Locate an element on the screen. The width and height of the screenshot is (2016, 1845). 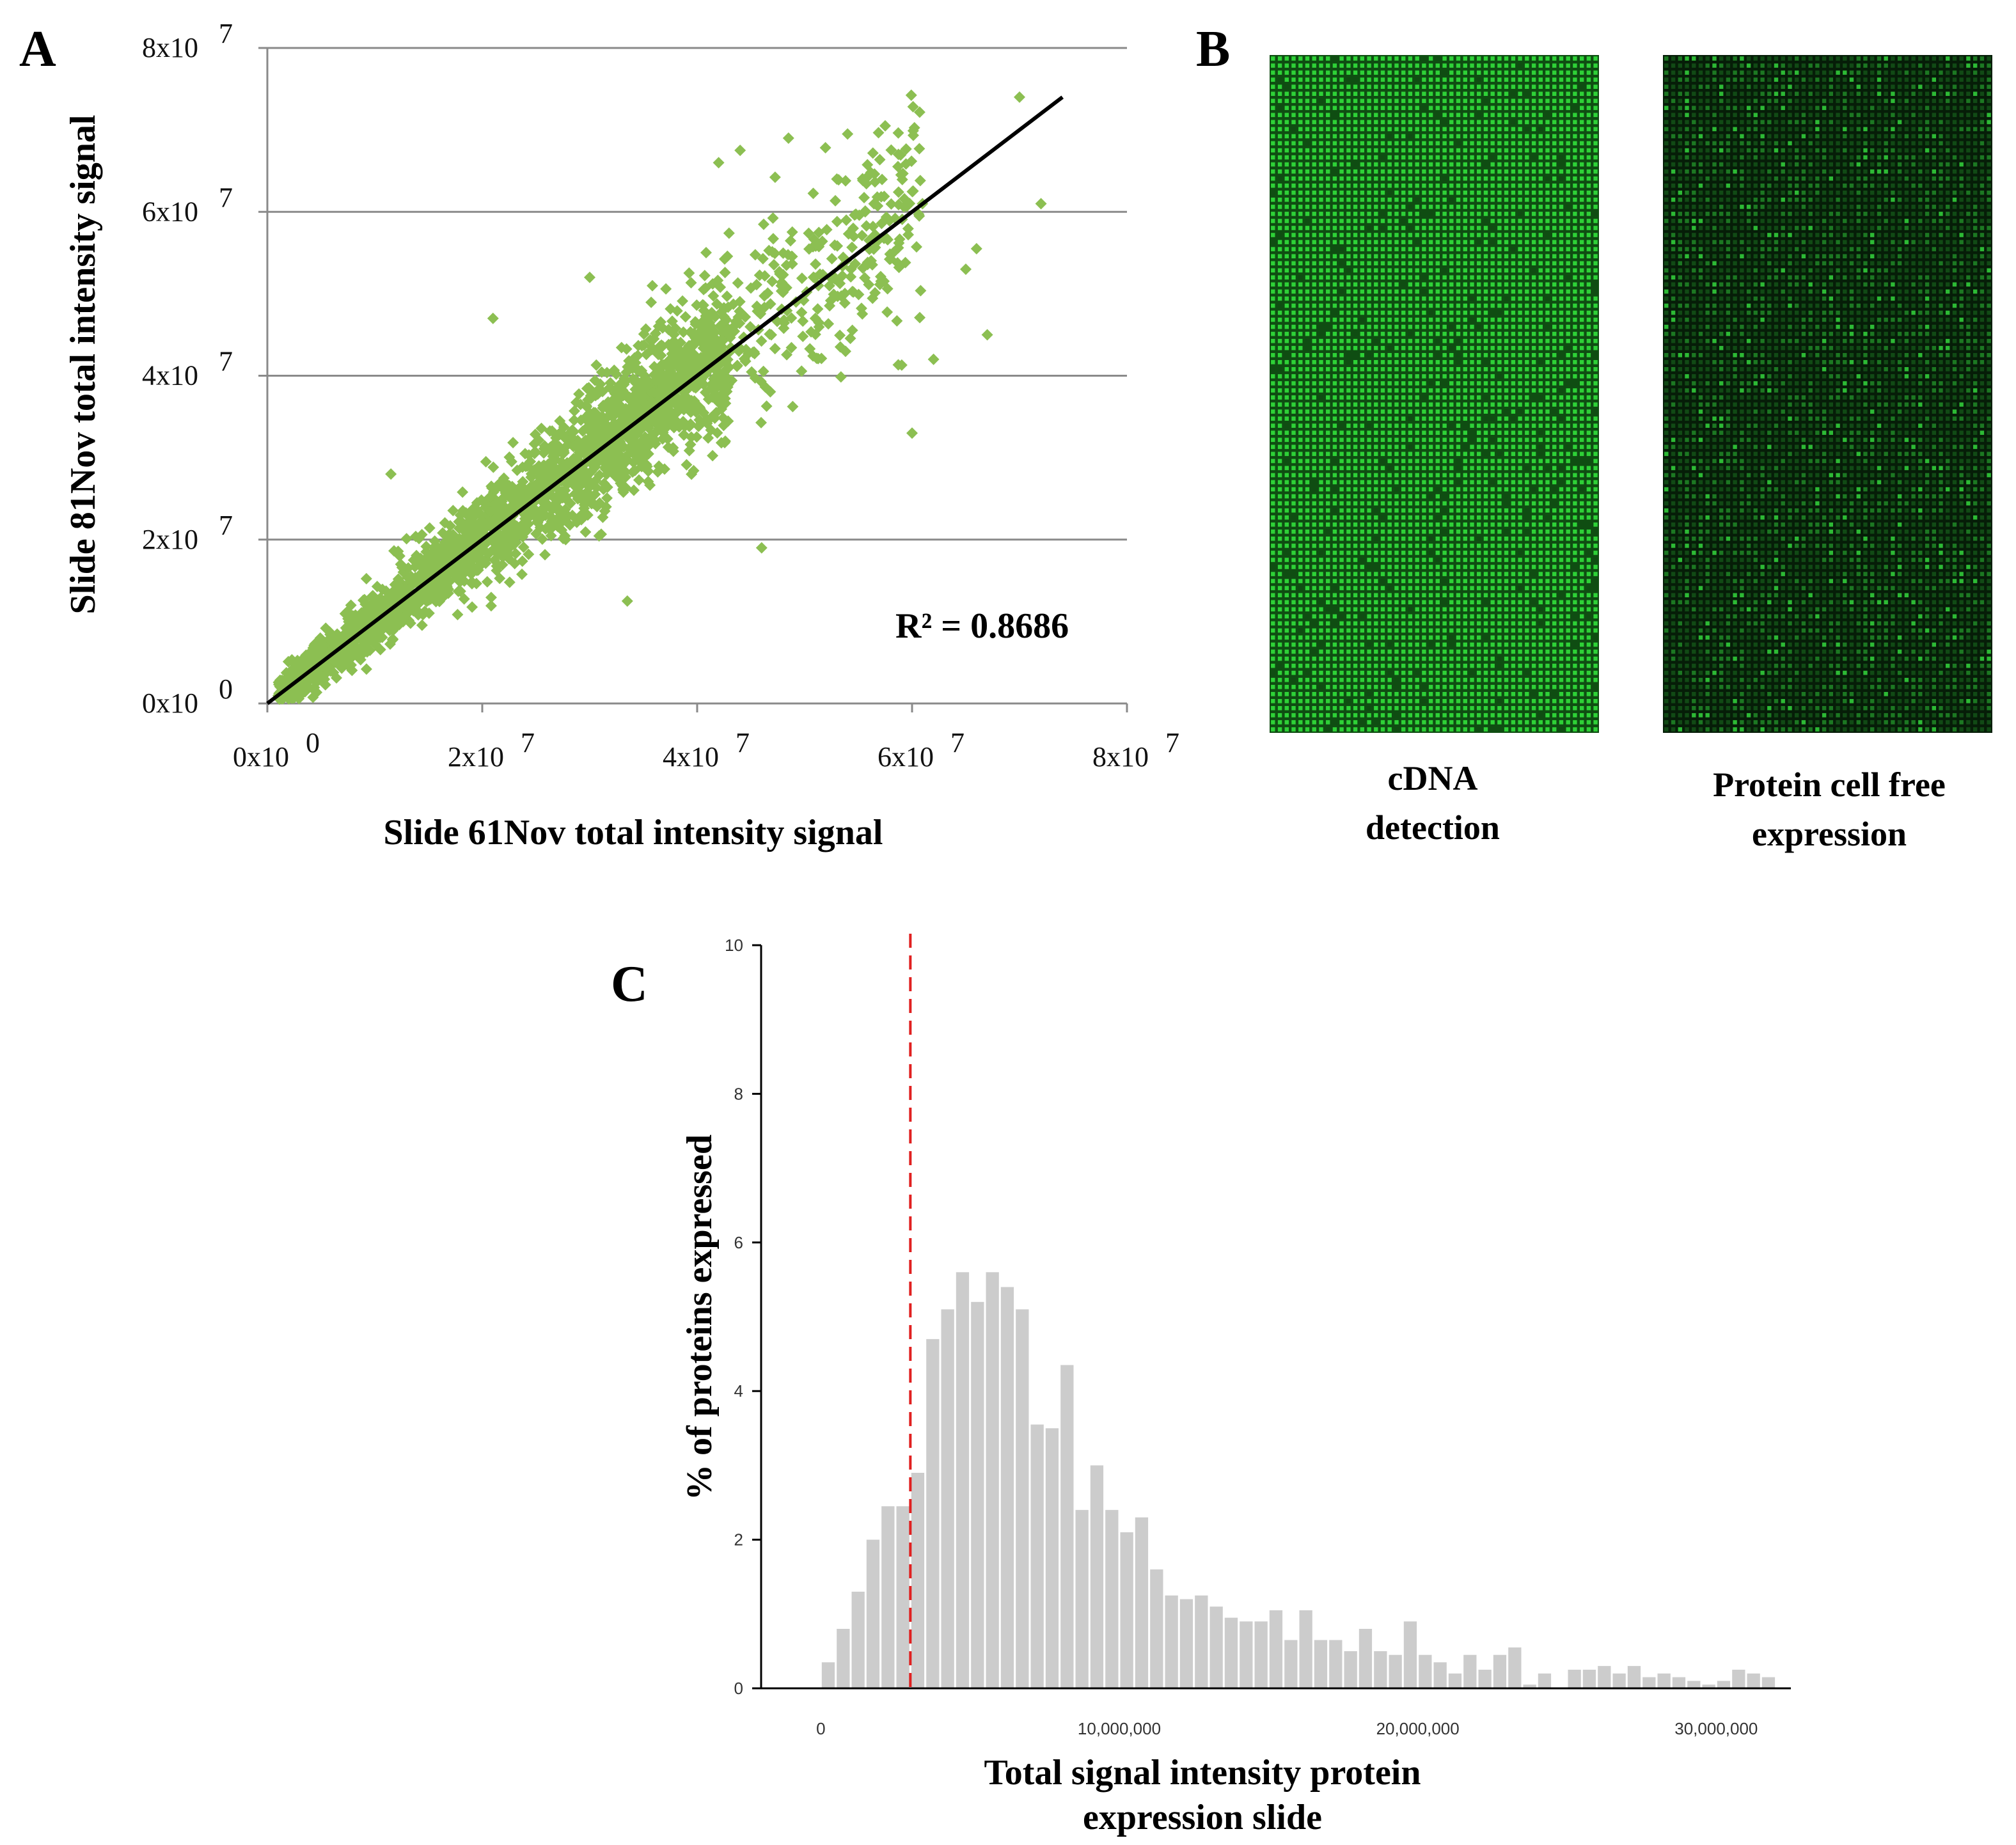
scatter-y-tick-label: 0x10 is located at coordinates (170, 703).